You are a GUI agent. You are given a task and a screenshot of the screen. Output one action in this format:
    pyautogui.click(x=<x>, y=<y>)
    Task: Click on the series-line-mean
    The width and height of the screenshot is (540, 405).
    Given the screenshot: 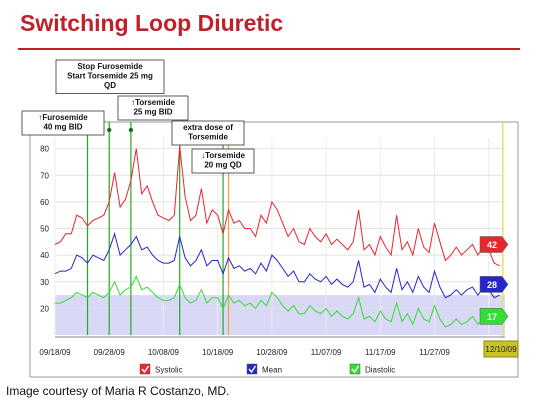 What is the action you would take?
    pyautogui.click(x=277, y=265)
    